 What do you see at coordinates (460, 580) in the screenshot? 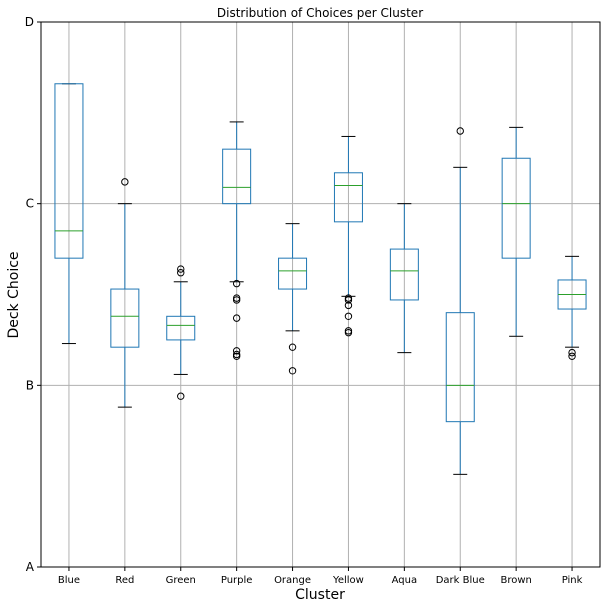
I see `x-tick-label: Dark Blue` at bounding box center [460, 580].